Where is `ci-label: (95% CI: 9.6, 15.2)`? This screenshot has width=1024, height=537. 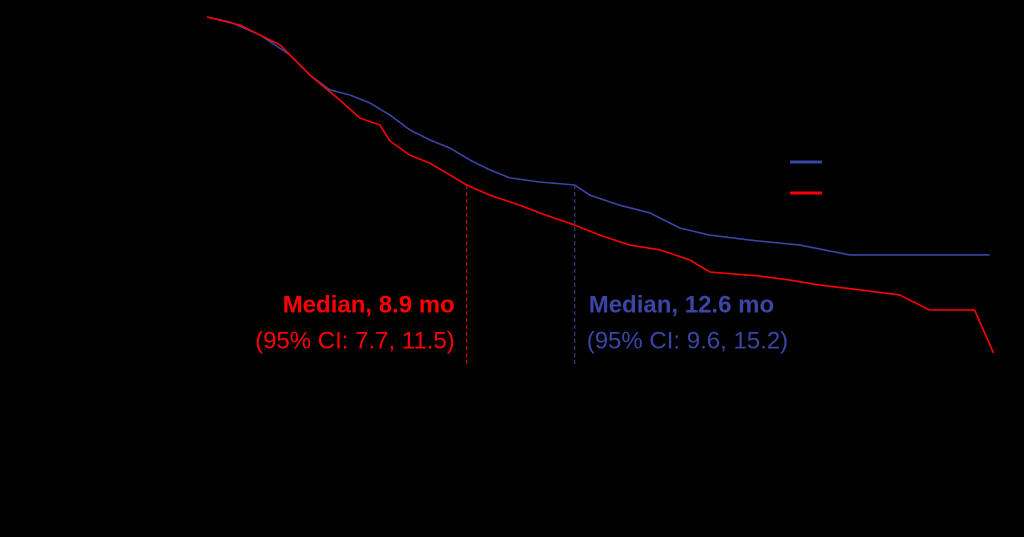
ci-label: (95% CI: 9.6, 15.2) is located at coordinates (687, 340).